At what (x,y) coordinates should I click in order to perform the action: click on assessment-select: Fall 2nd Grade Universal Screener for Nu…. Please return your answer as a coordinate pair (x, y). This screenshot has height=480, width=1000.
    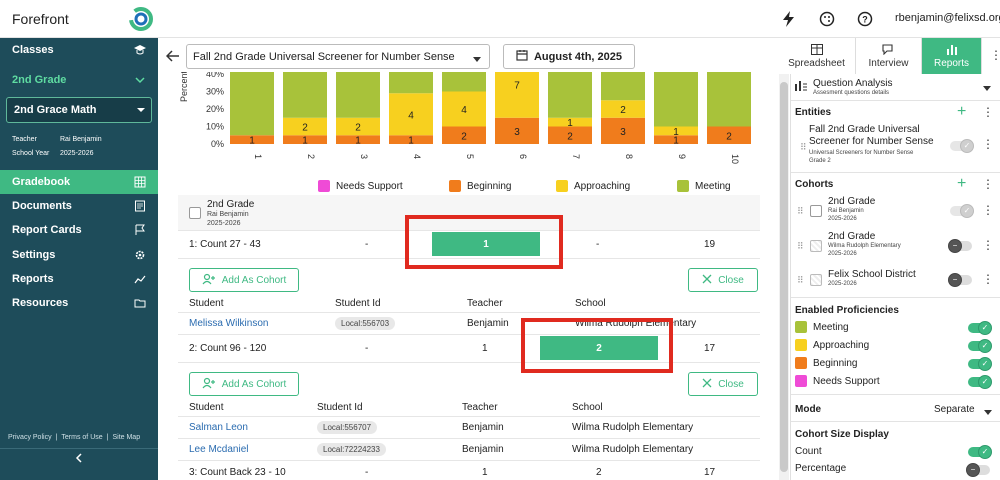
    Looking at the image, I should click on (338, 56).